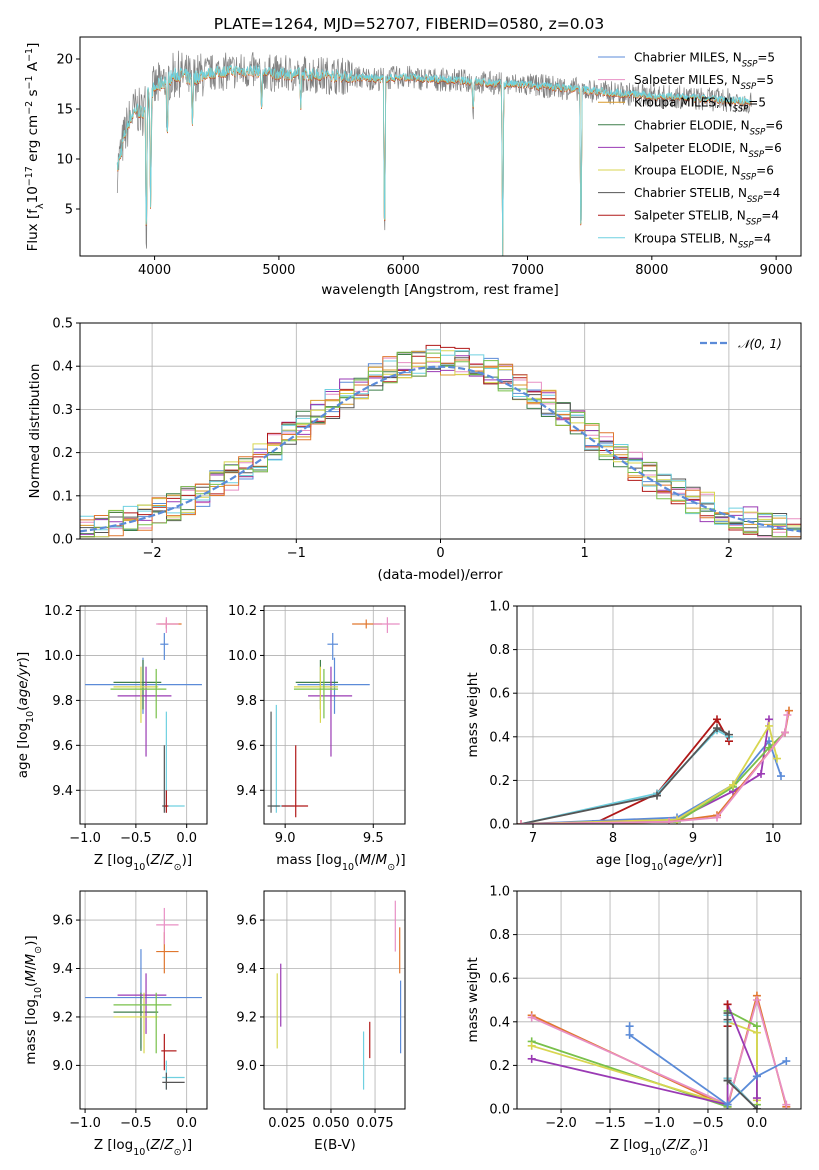 The height and width of the screenshot is (1170, 819). Describe the element at coordinates (242, 656) in the screenshot. I see `y-tick-label: 10.0` at that location.